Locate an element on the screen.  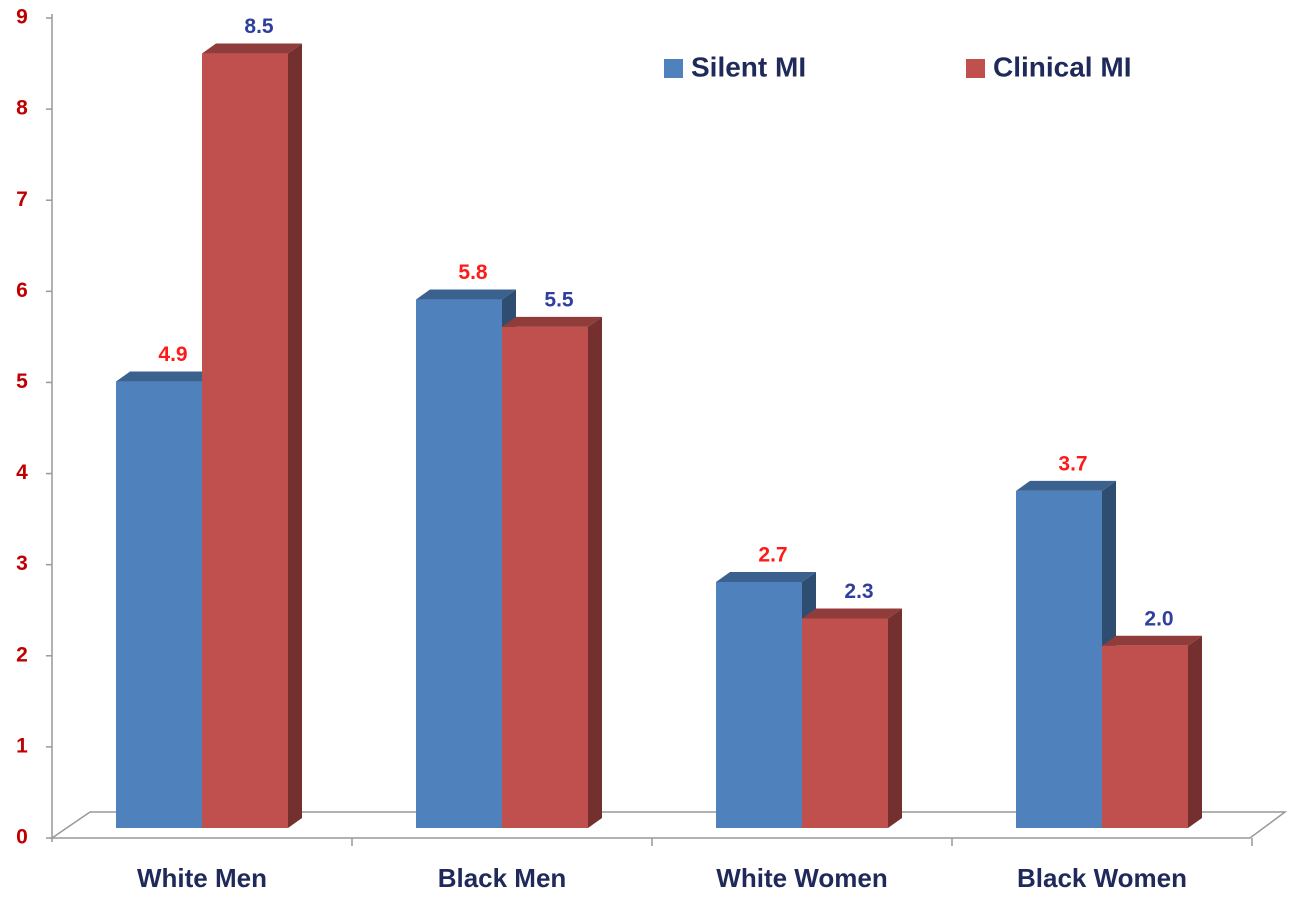
legend-label: Silent MI is located at coordinates (748, 66).